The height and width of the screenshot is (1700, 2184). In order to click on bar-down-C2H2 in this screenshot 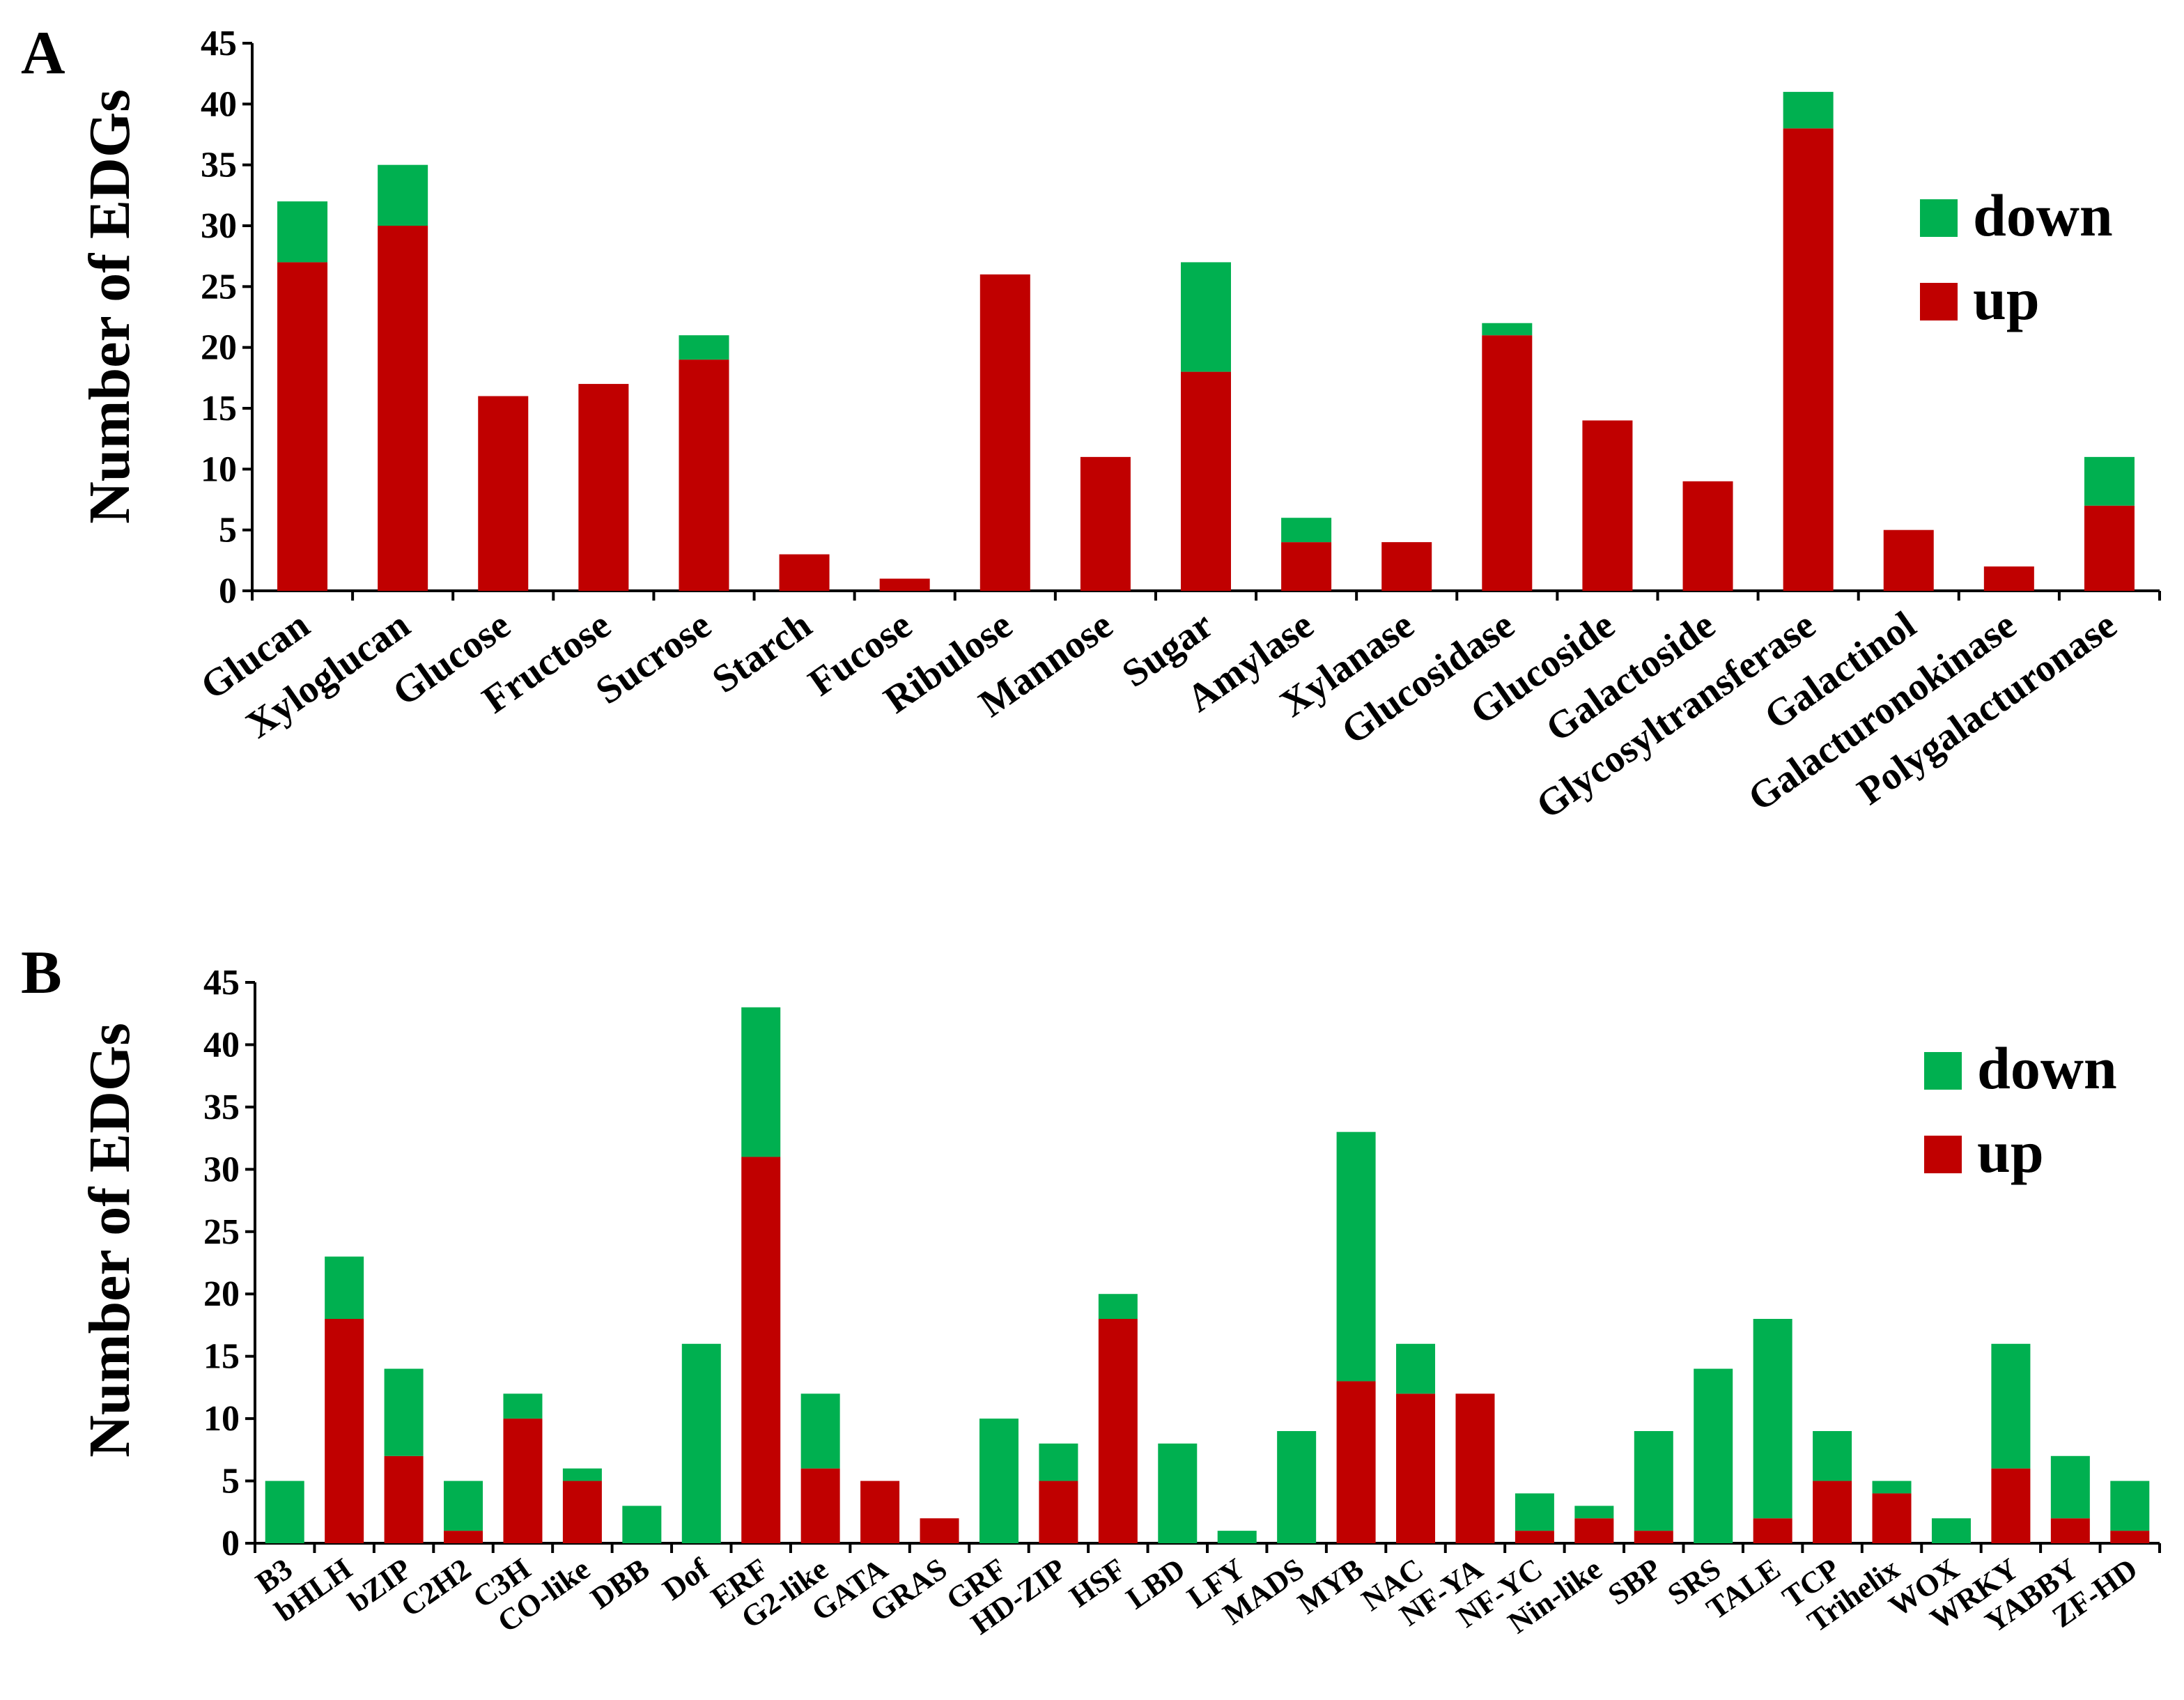, I will do `click(464, 1506)`.